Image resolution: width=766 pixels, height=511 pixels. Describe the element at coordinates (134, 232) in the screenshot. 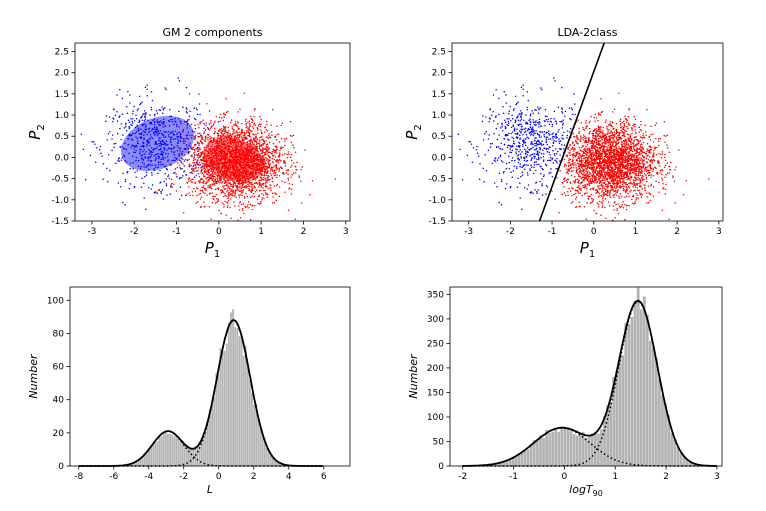

I see `x-tick-label: -2` at that location.